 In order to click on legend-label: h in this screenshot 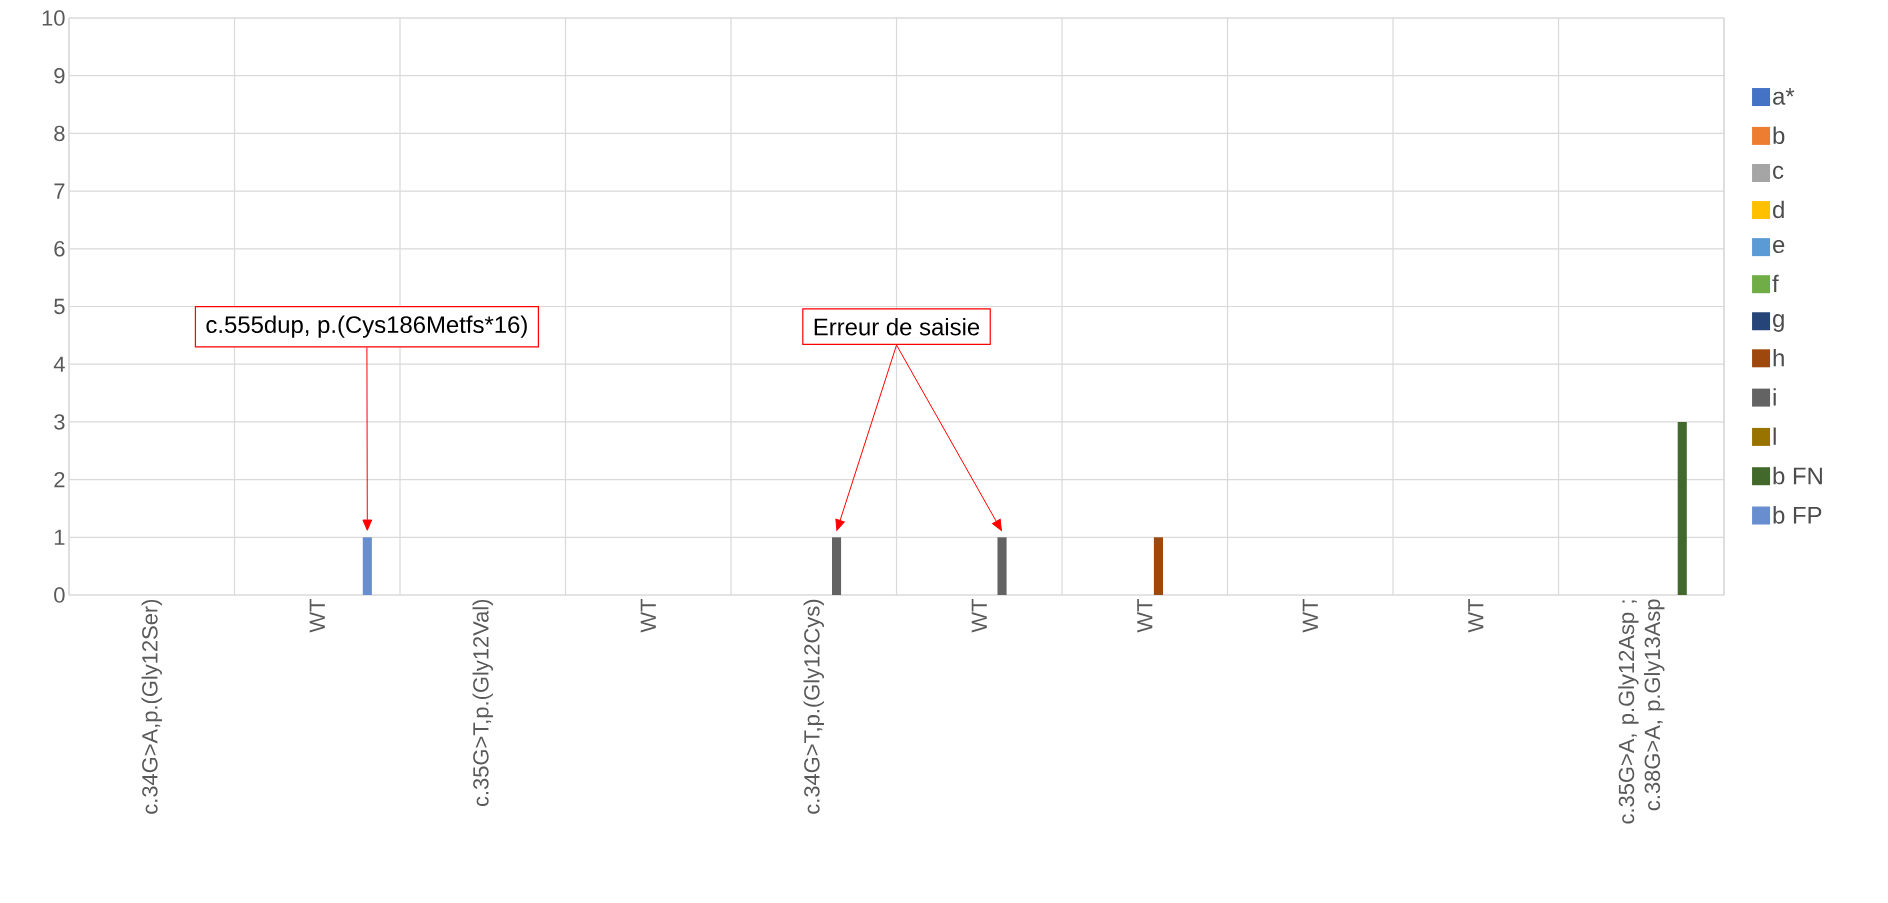, I will do `click(1778, 357)`.